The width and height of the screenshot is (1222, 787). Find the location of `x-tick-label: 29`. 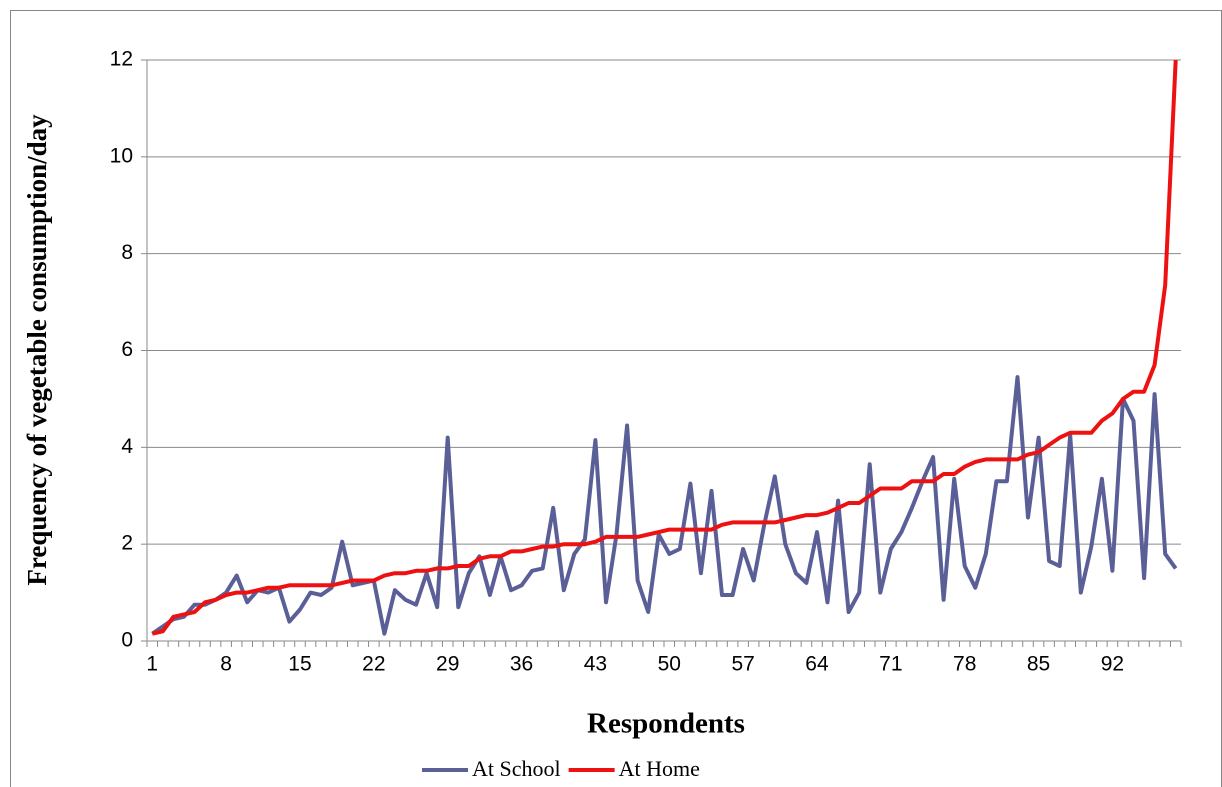

x-tick-label: 29 is located at coordinates (447, 664).